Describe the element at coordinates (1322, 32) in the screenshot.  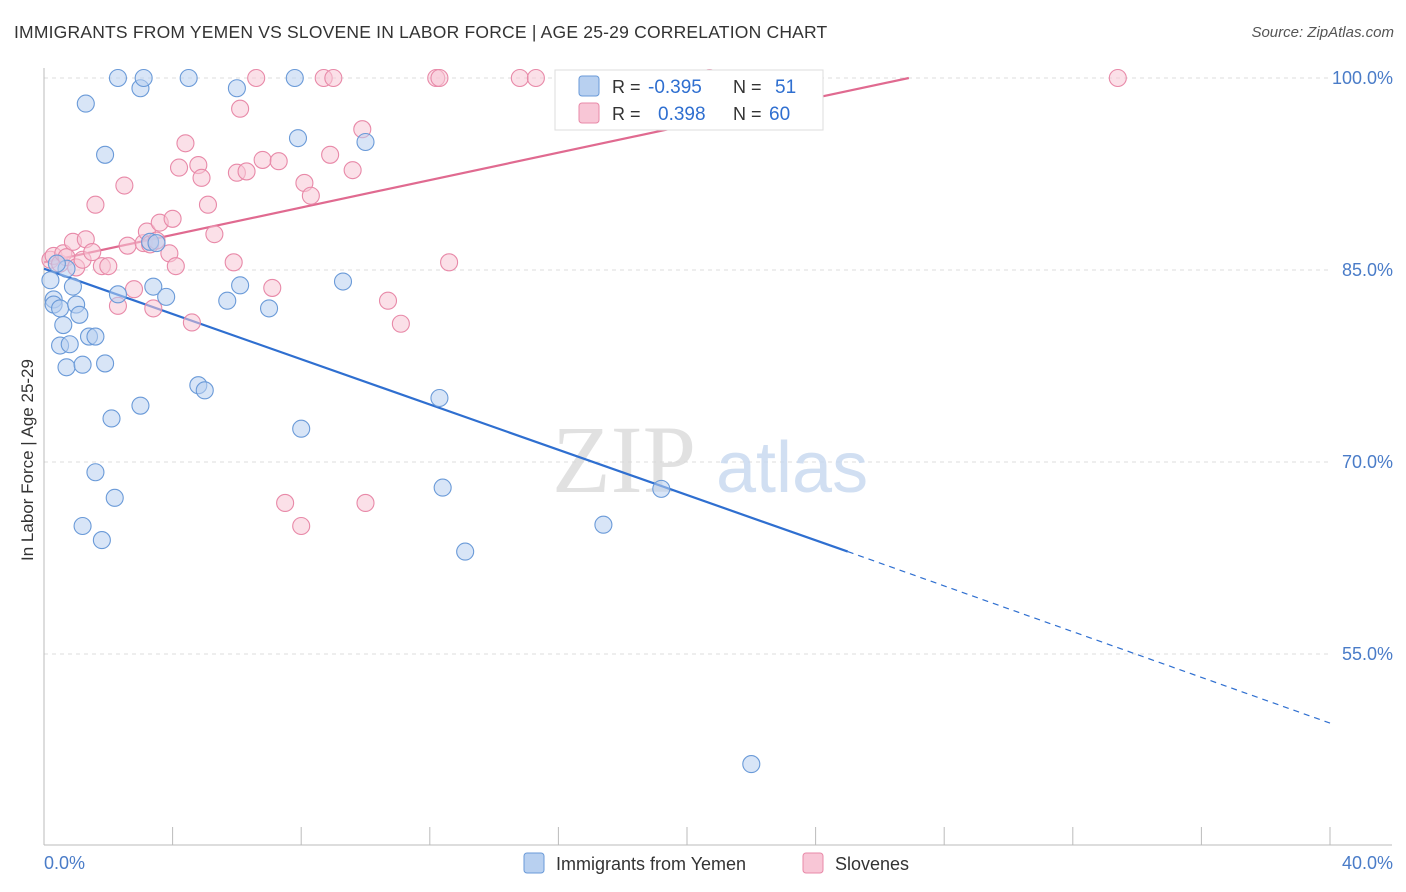
I see `source-credit: Source: ZipAtlas.com` at that location.